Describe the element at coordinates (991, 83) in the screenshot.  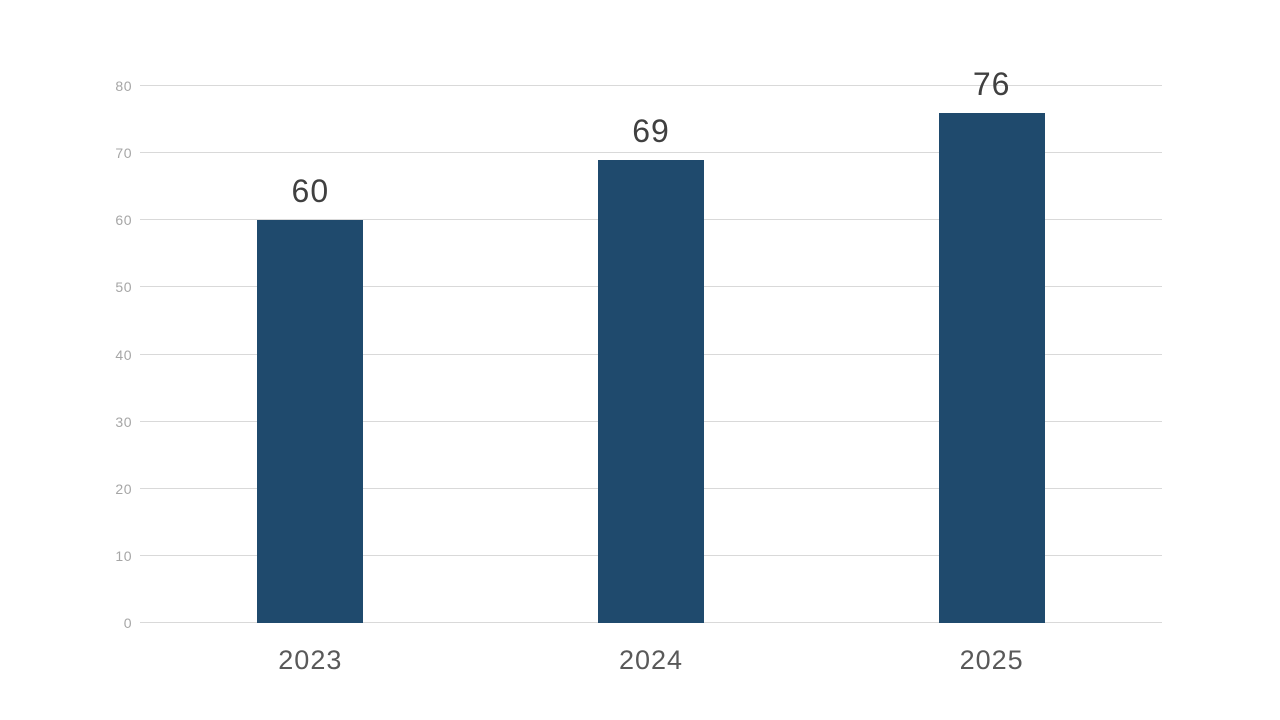
I see `bar-value-label-2025: 76` at that location.